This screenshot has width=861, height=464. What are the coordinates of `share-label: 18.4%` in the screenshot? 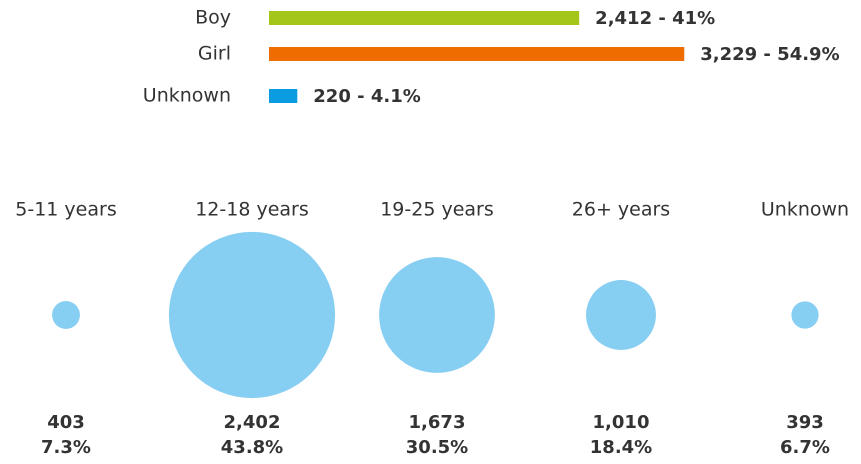 It's located at (621, 447).